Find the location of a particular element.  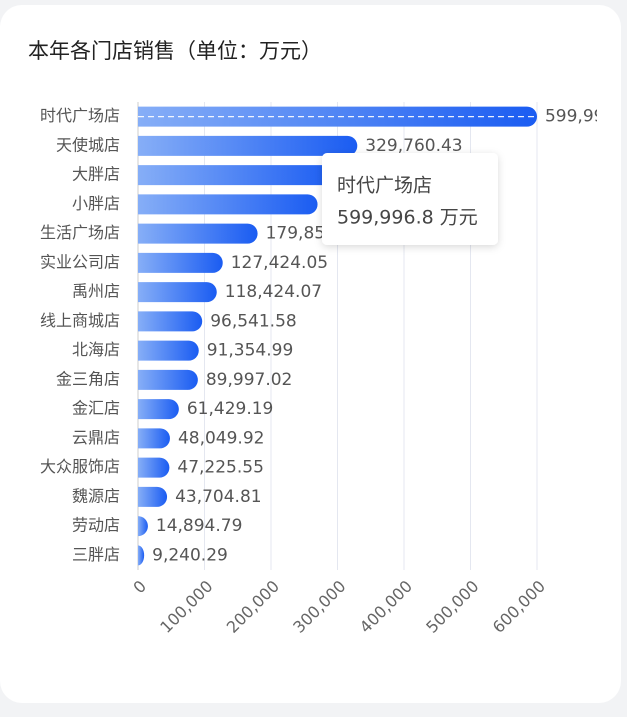

data-label: 118,424.07 is located at coordinates (273, 292).